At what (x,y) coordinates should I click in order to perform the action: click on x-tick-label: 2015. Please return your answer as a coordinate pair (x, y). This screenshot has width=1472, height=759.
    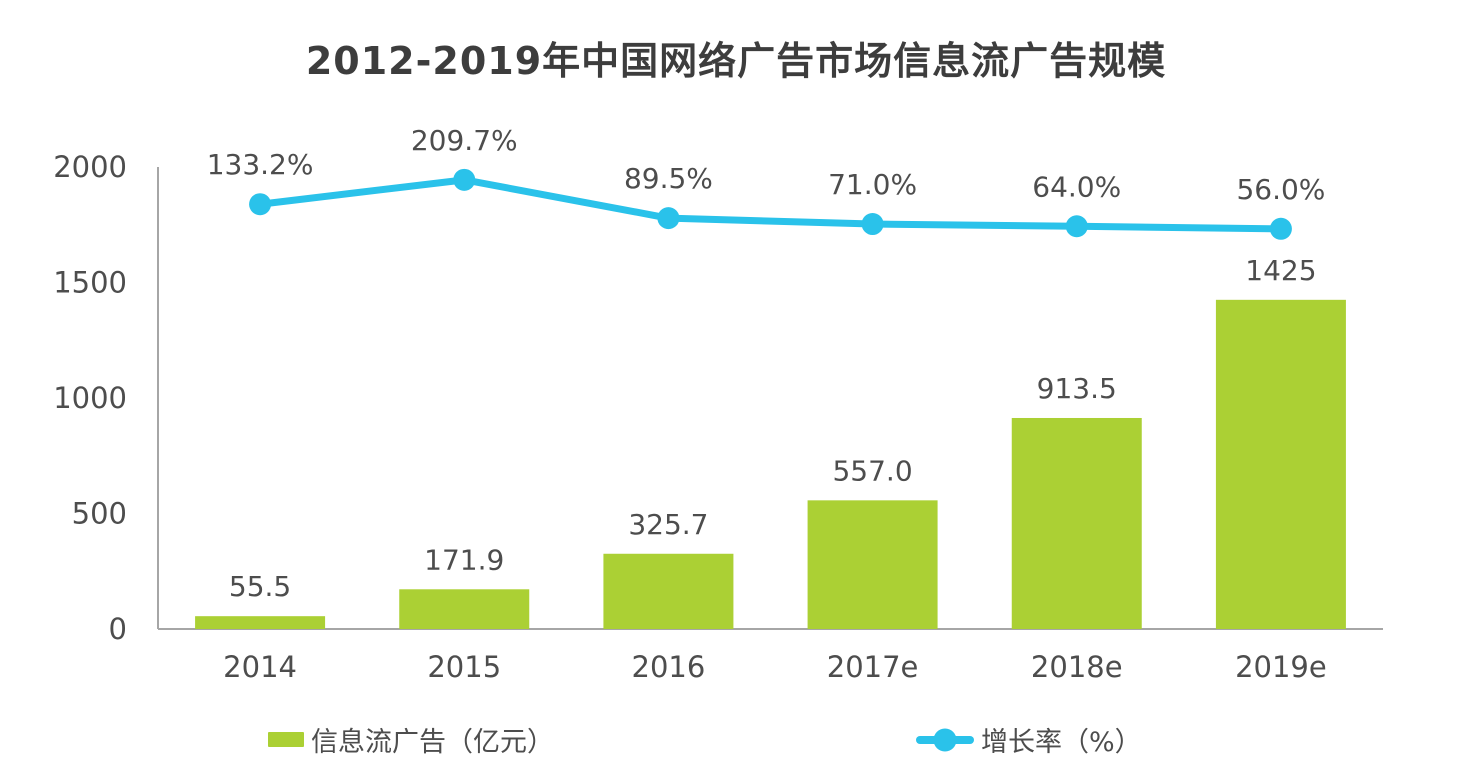
    Looking at the image, I should click on (464, 667).